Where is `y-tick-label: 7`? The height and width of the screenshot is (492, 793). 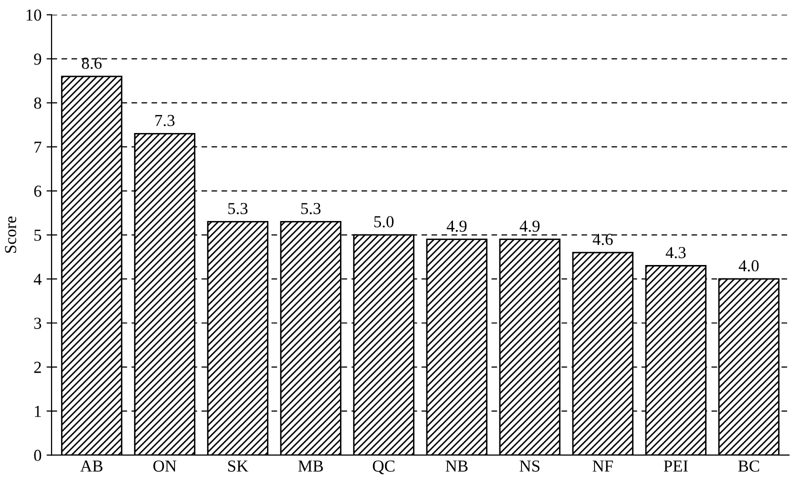
y-tick-label: 7 is located at coordinates (38, 147).